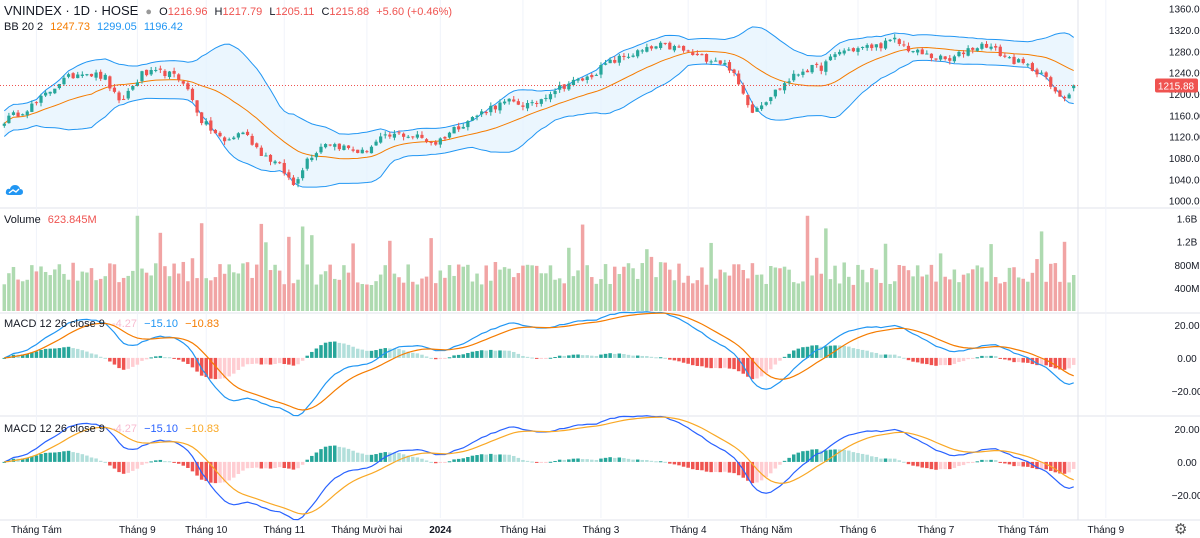 This screenshot has height=538, width=1200. I want to click on volume-legend: Volume 623.845M, so click(52, 220).